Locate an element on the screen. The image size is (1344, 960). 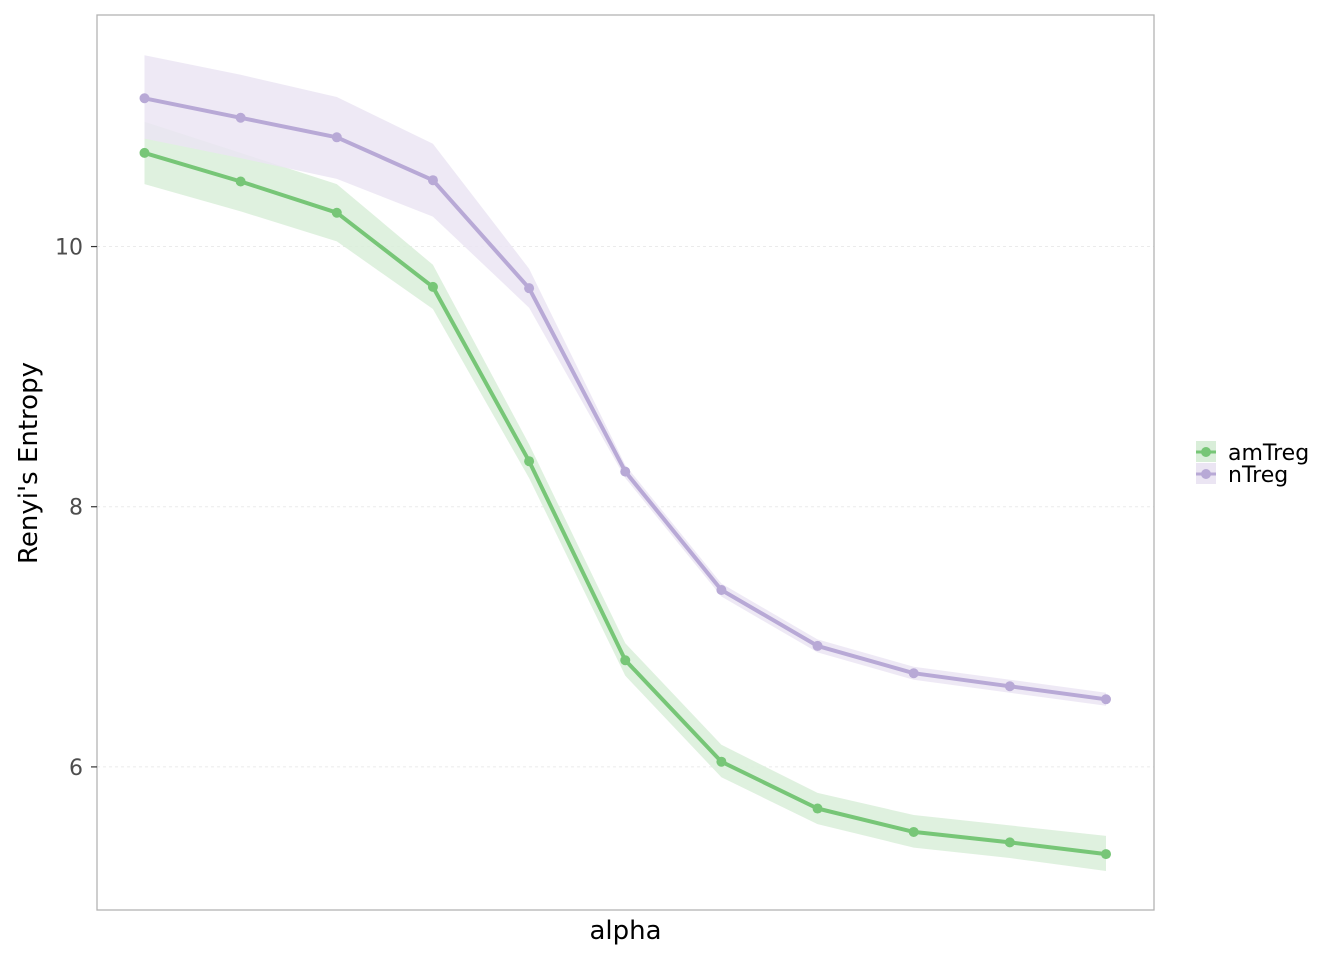
y-axis-title: Renyi's Entropy is located at coordinates (29, 463).